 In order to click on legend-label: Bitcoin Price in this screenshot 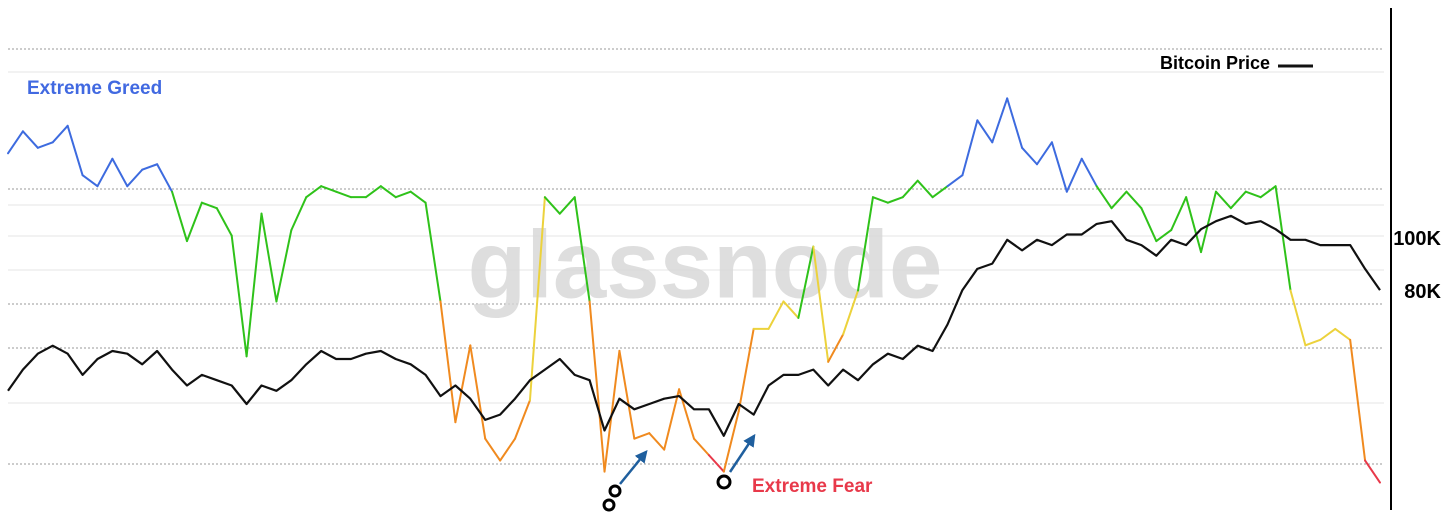, I will do `click(1215, 63)`.